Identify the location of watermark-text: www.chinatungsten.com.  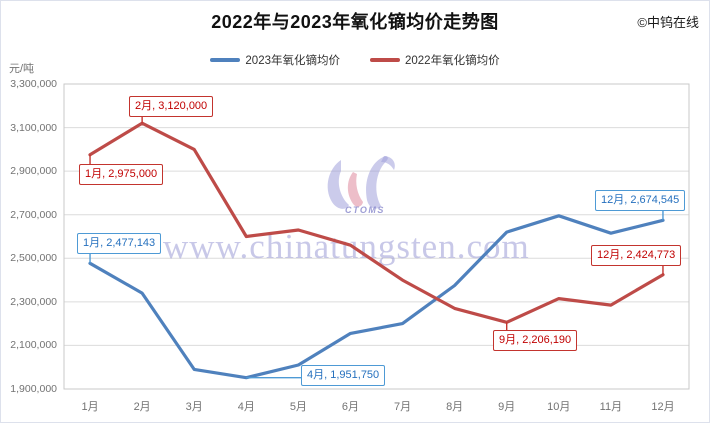
(346, 246).